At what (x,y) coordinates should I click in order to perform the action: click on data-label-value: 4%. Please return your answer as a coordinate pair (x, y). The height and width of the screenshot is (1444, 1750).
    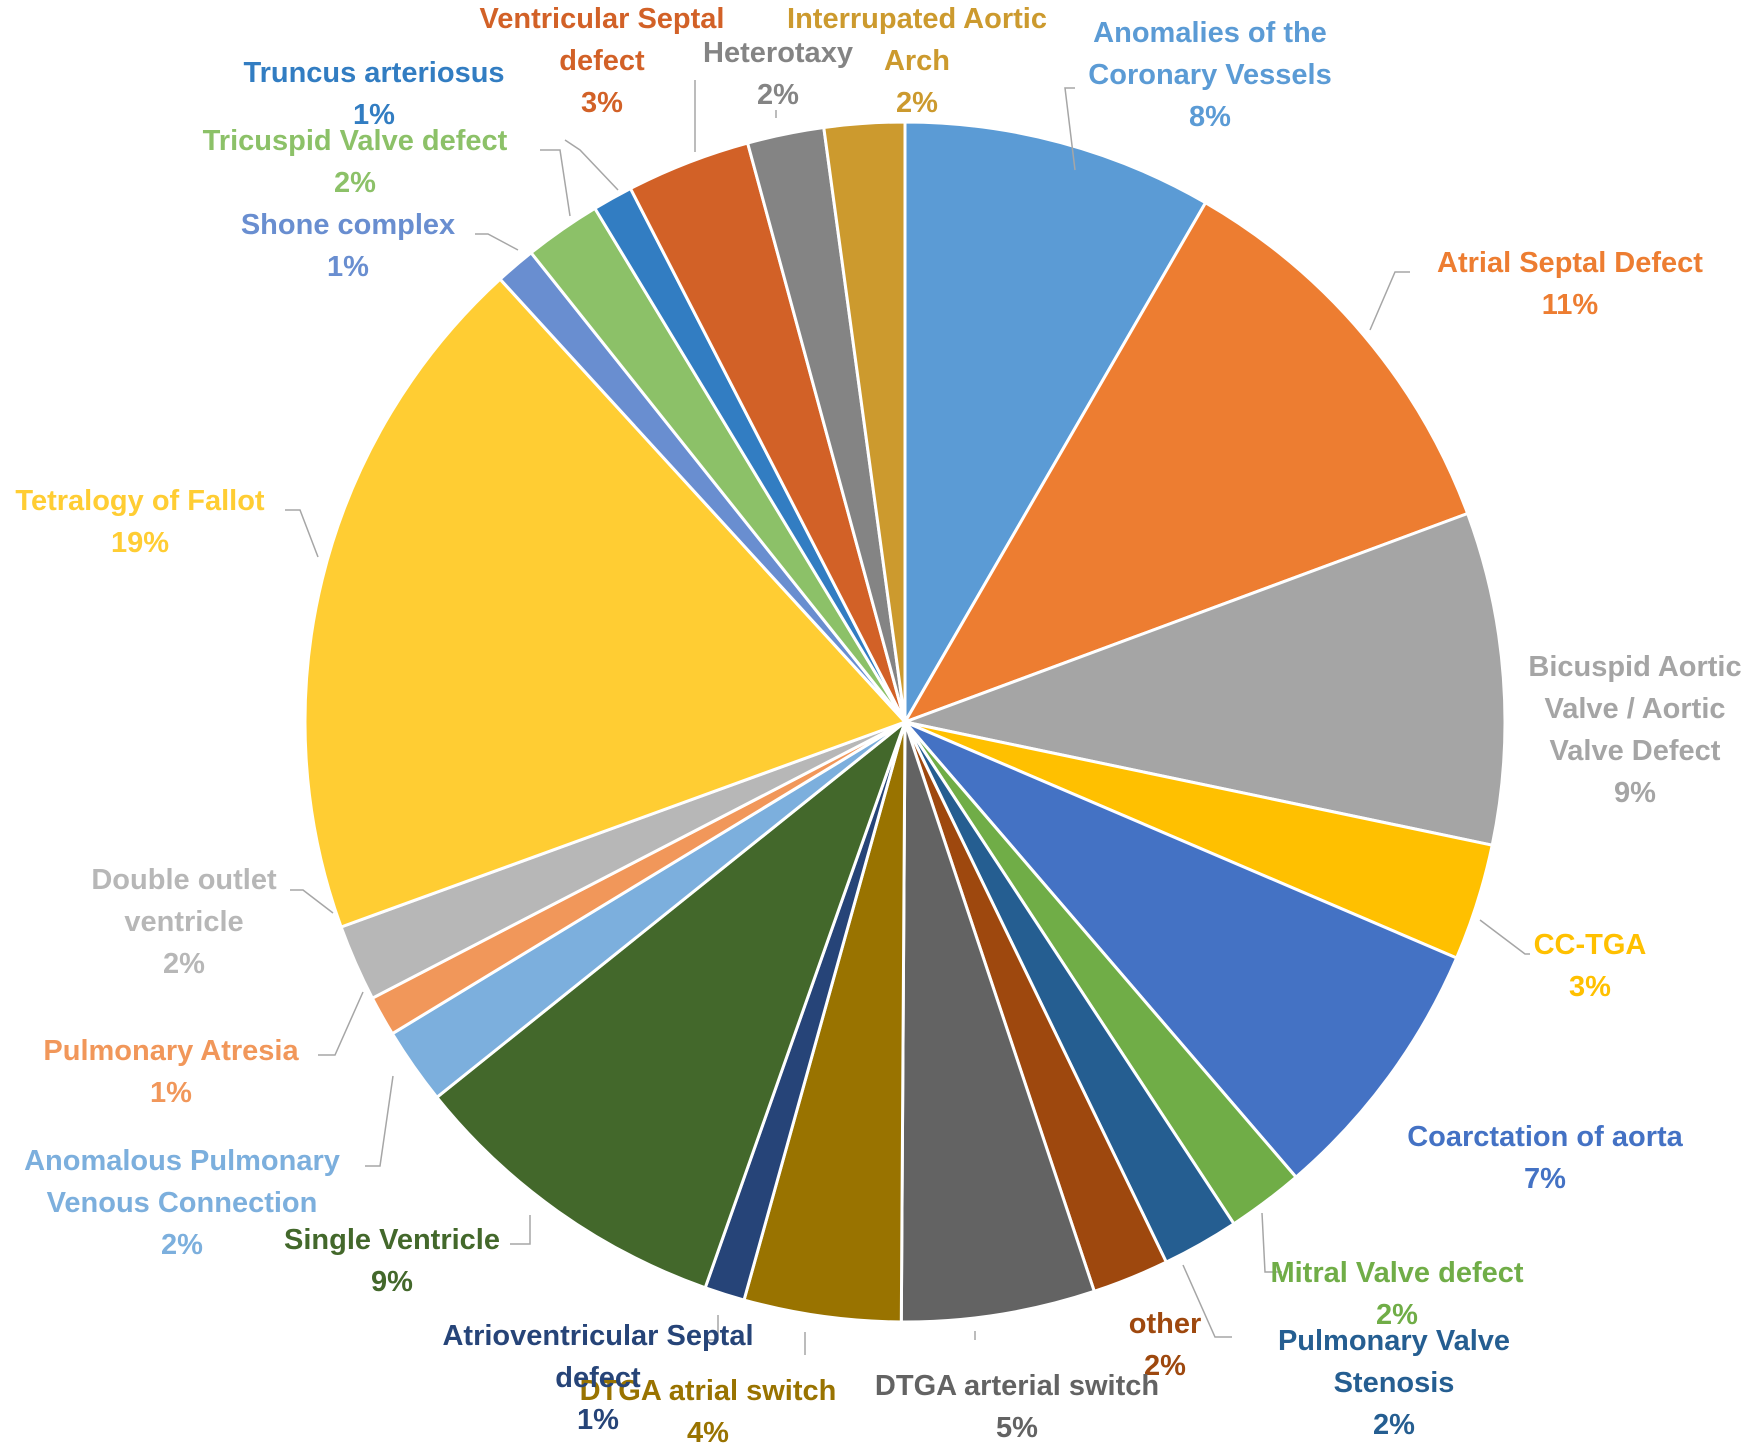
    Looking at the image, I should click on (708, 1430).